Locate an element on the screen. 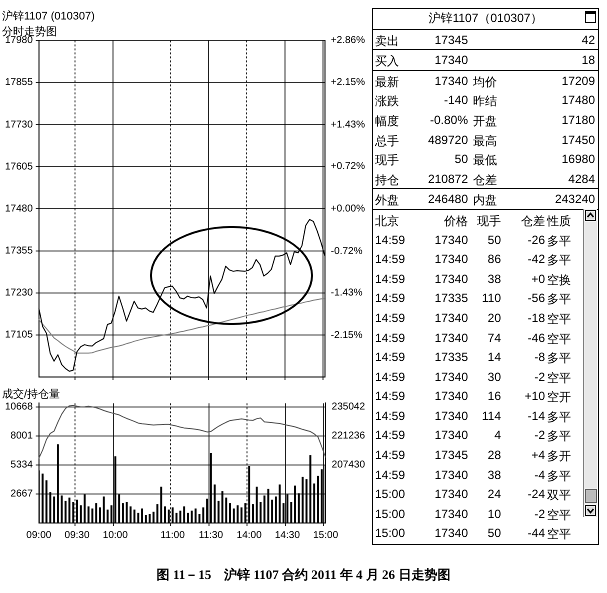 The image size is (607, 593). y2-tick-label: 207430 is located at coordinates (349, 465).